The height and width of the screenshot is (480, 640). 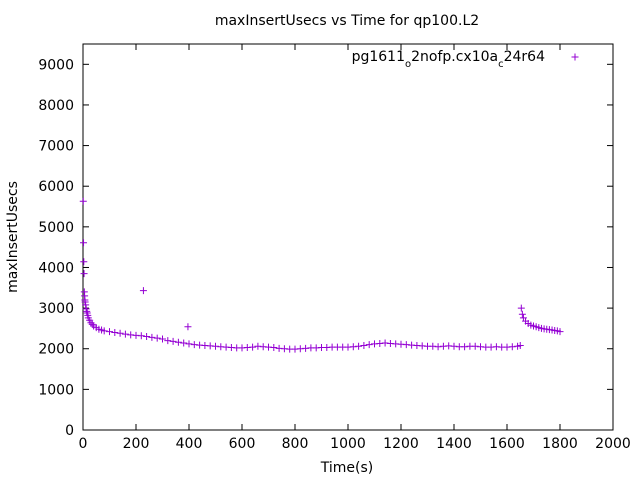 What do you see at coordinates (189, 444) in the screenshot?
I see `x-tick-label: 400` at bounding box center [189, 444].